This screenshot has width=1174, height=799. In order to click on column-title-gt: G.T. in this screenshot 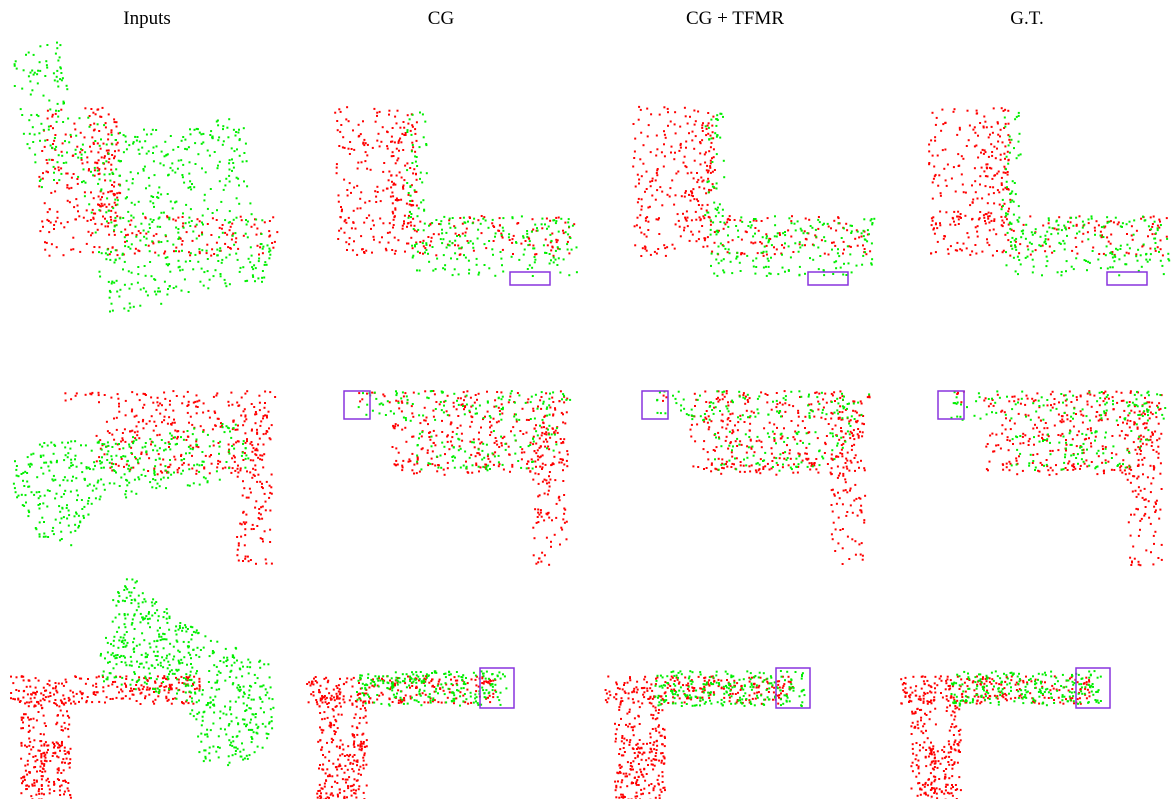, I will do `click(1027, 18)`.